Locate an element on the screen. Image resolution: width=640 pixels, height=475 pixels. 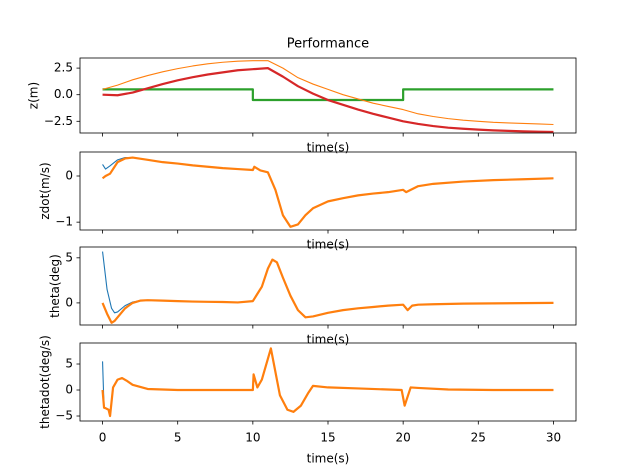
x-tick-label: 30 is located at coordinates (553, 438).